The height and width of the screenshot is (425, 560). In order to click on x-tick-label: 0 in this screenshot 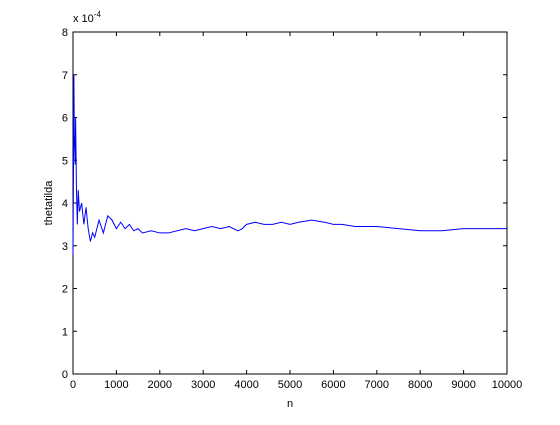, I will do `click(73, 385)`.